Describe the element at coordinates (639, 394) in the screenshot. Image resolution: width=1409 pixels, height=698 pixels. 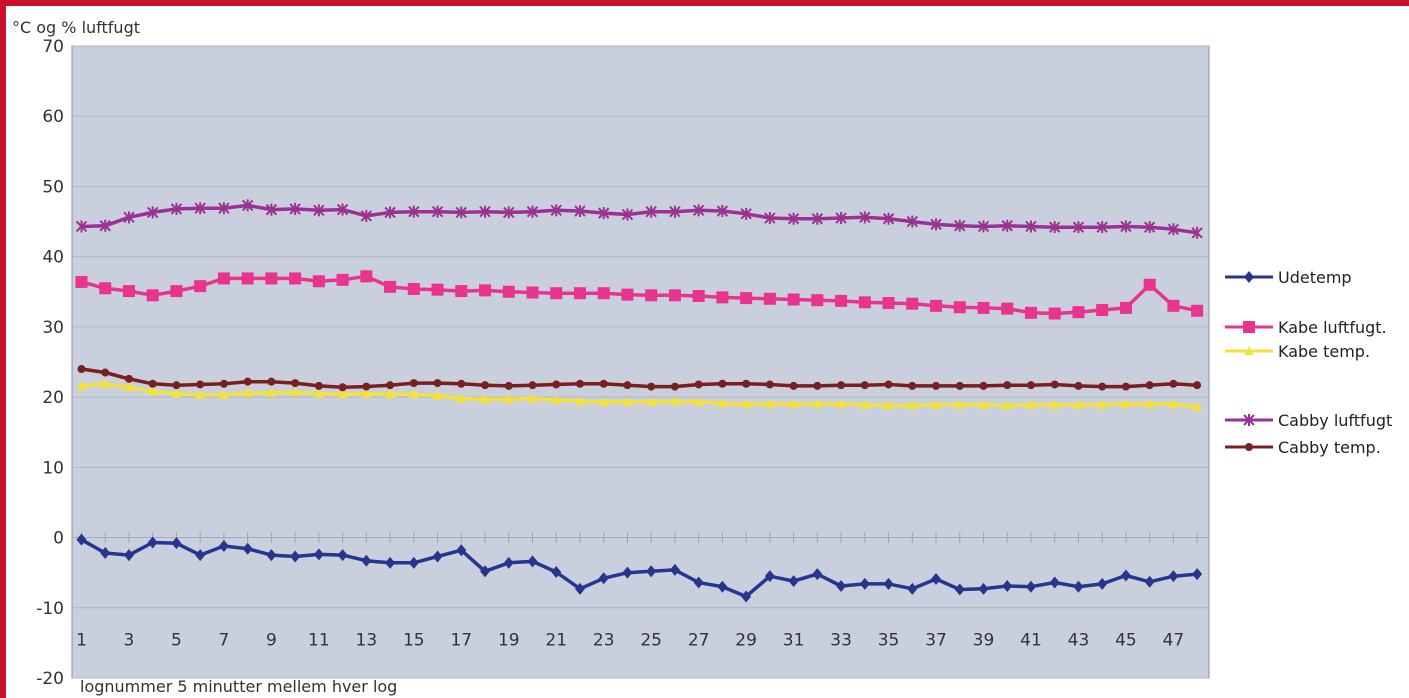
I see `series-kabe-temp` at that location.